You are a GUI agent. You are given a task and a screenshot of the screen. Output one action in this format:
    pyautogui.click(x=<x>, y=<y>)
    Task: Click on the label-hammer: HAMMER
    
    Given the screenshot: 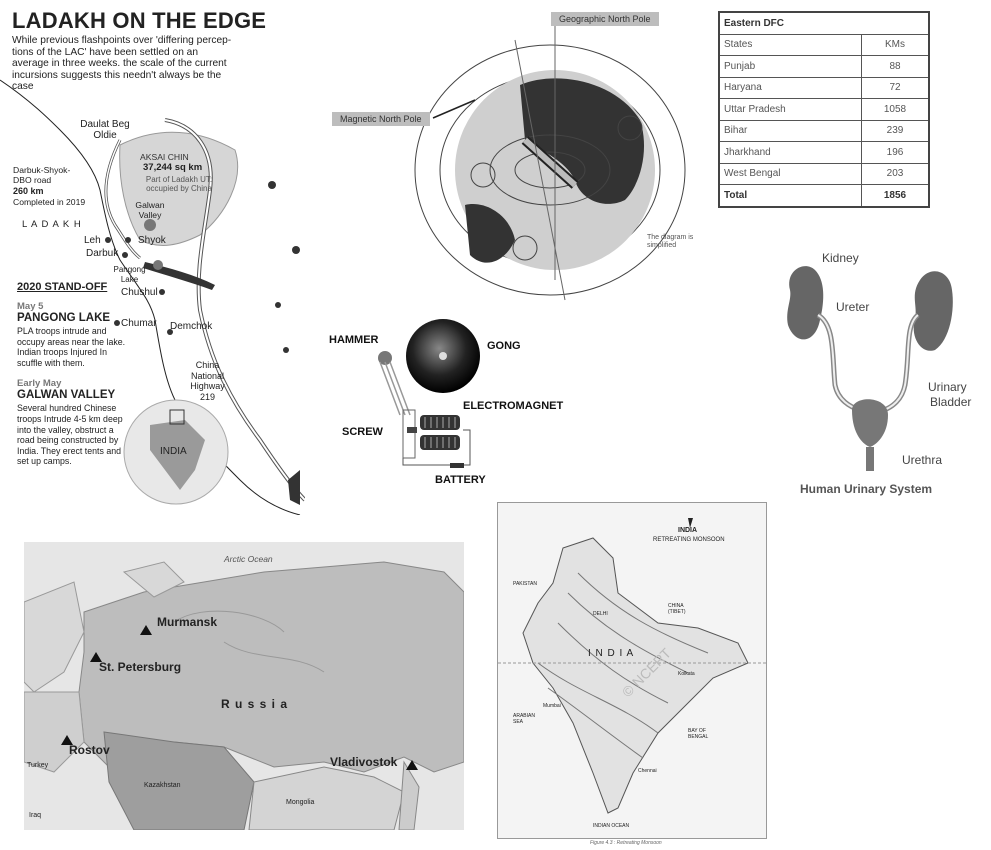 What is the action you would take?
    pyautogui.click(x=354, y=340)
    